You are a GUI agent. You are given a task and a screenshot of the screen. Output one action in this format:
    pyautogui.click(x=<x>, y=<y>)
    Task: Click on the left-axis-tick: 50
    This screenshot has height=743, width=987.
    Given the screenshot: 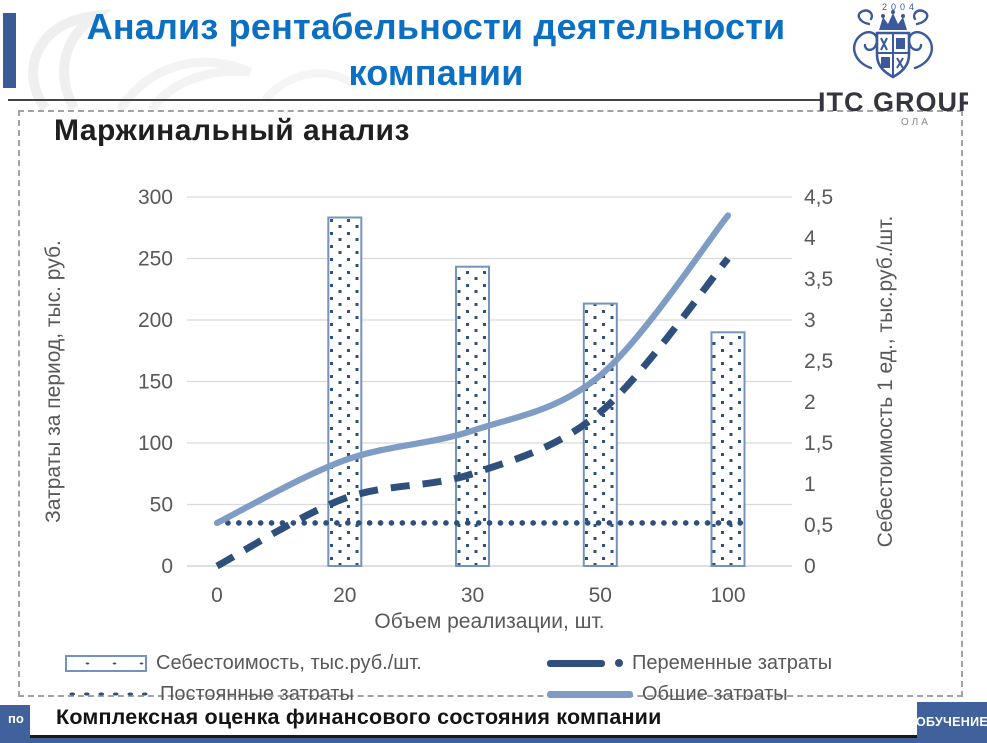 What is the action you would take?
    pyautogui.click(x=161, y=505)
    